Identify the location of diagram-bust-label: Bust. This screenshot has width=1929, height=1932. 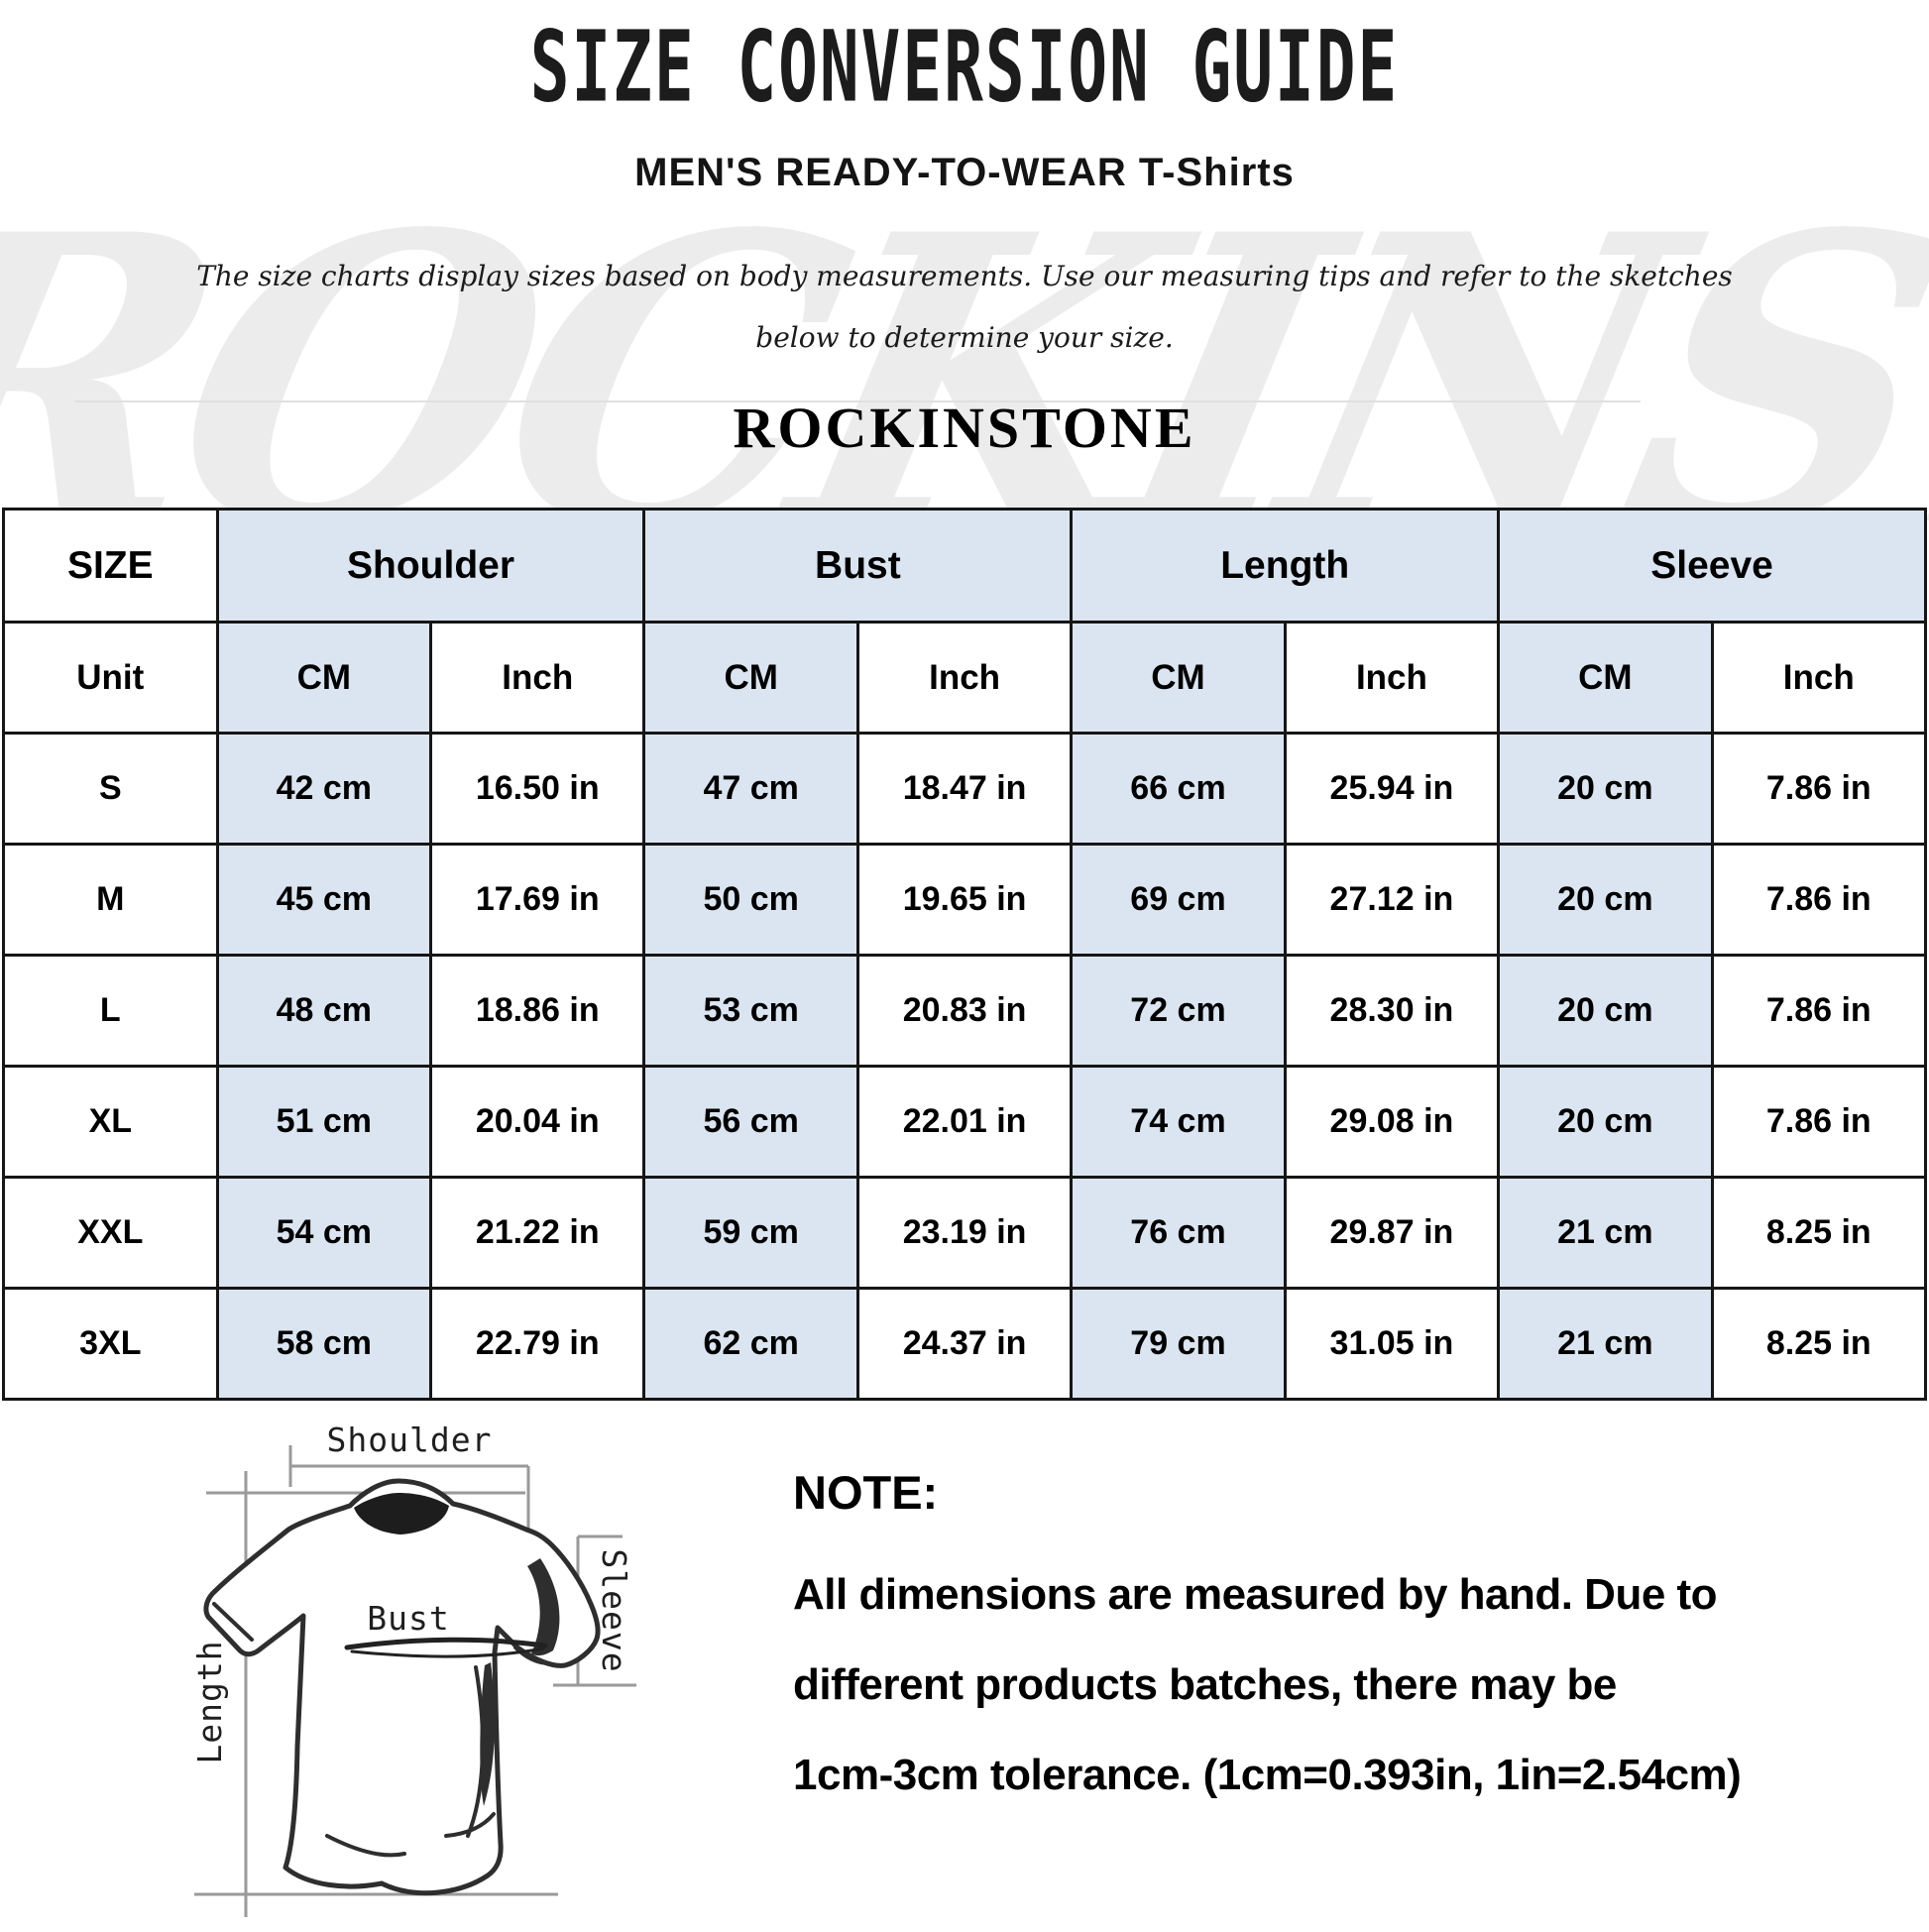
(408, 1618).